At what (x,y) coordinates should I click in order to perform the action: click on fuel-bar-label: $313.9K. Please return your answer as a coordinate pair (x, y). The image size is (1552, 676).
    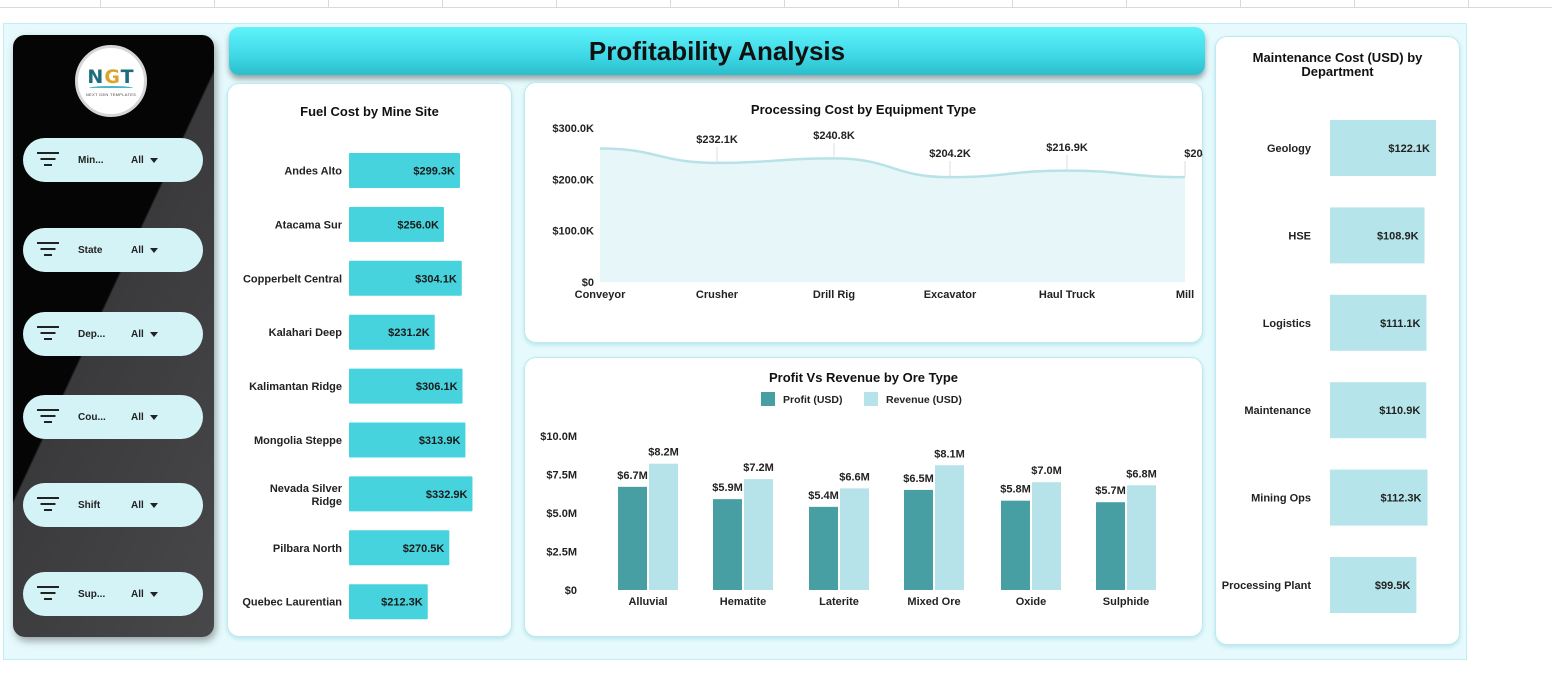
    Looking at the image, I should click on (440, 441).